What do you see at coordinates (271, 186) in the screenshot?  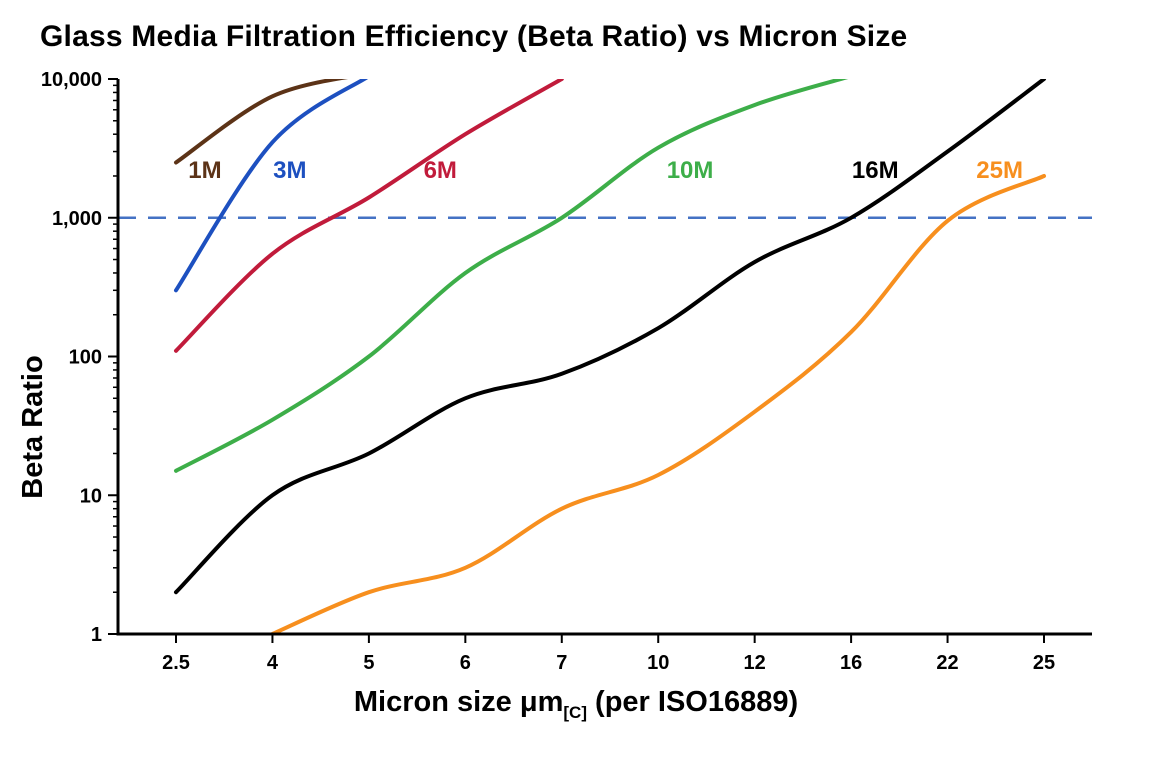 I see `series-path-3M` at bounding box center [271, 186].